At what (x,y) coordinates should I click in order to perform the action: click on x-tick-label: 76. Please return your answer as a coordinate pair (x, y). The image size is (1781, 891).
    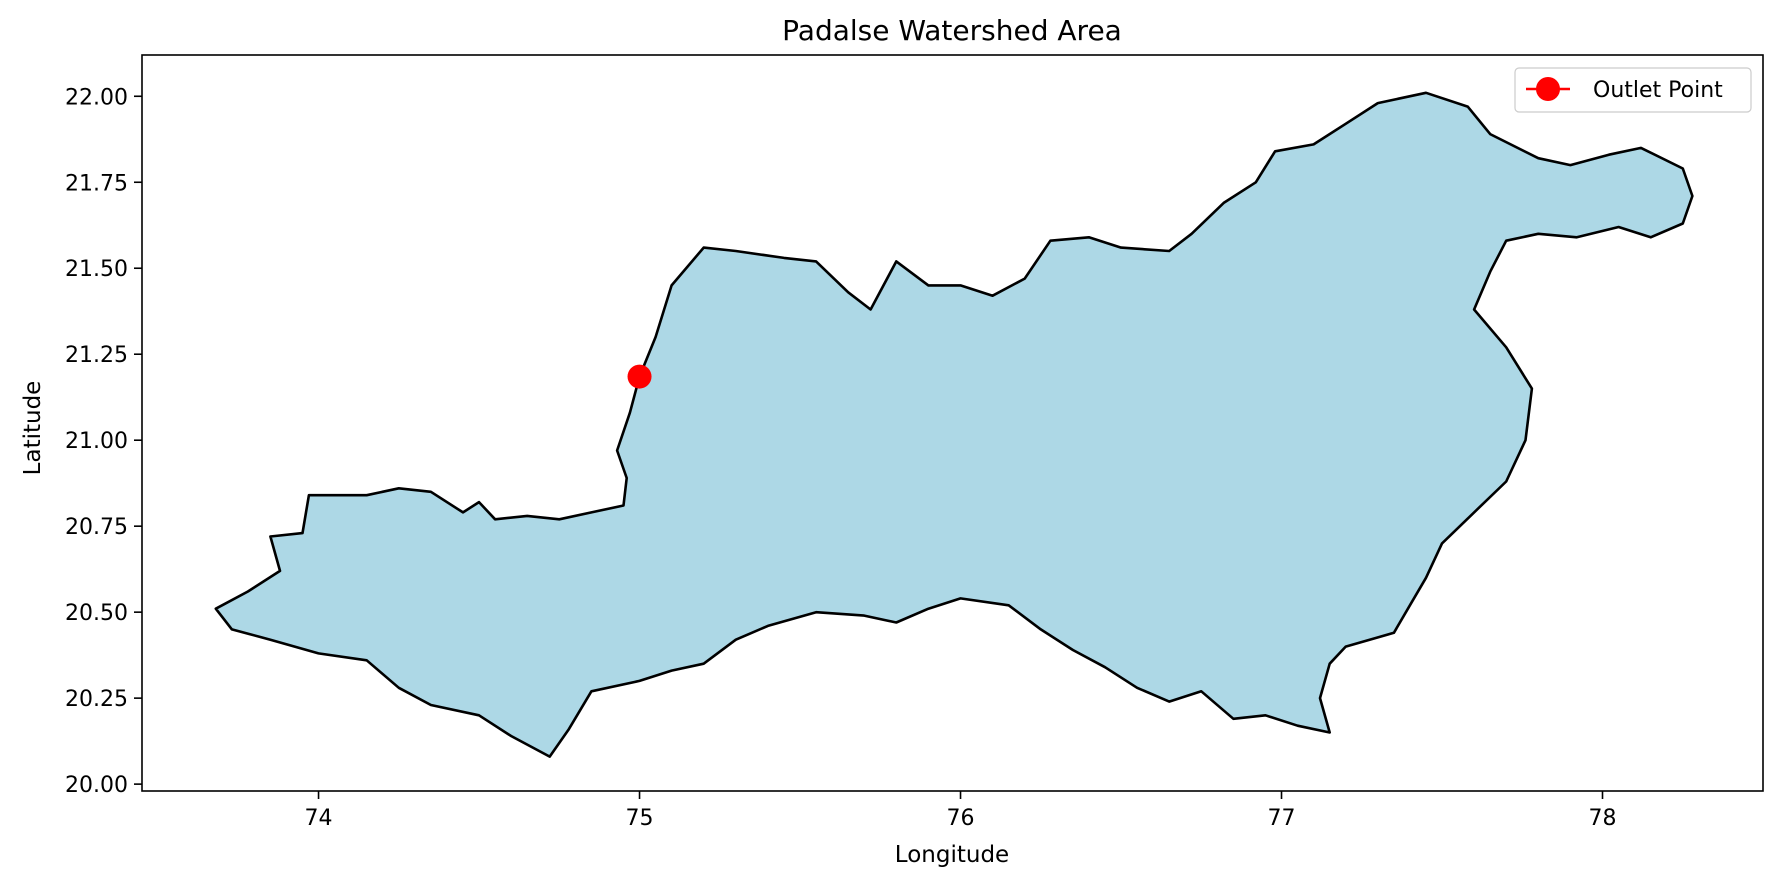
    Looking at the image, I should click on (961, 818).